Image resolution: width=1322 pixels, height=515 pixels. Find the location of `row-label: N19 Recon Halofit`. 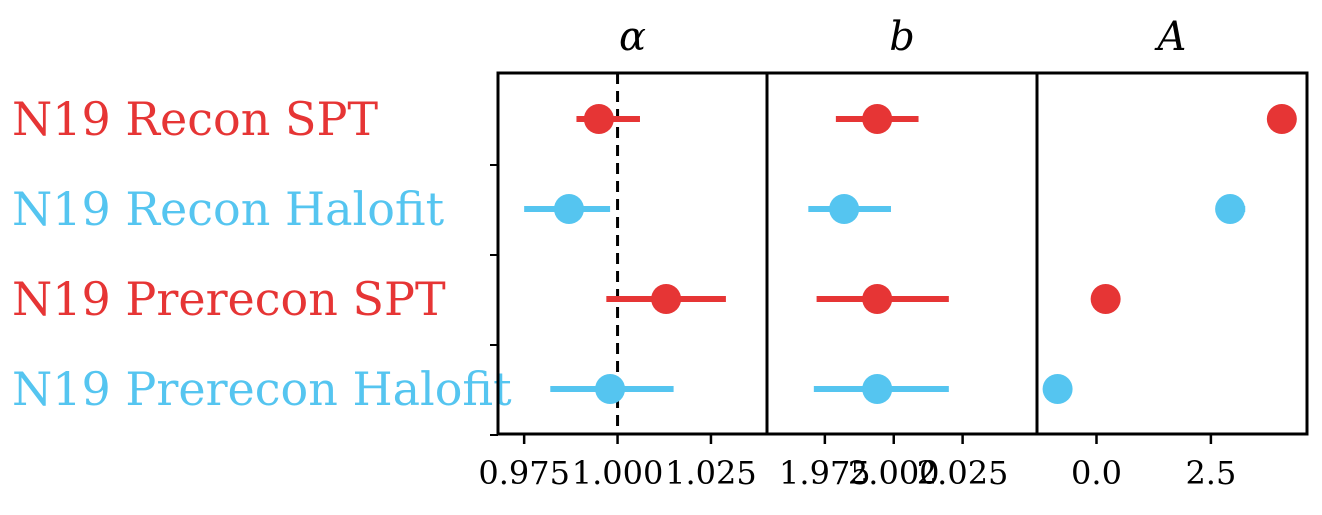

row-label: N19 Recon Halofit is located at coordinates (228, 209).